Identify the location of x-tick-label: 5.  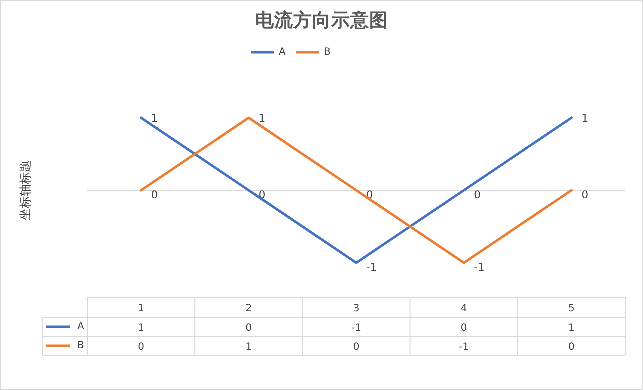
(571, 309).